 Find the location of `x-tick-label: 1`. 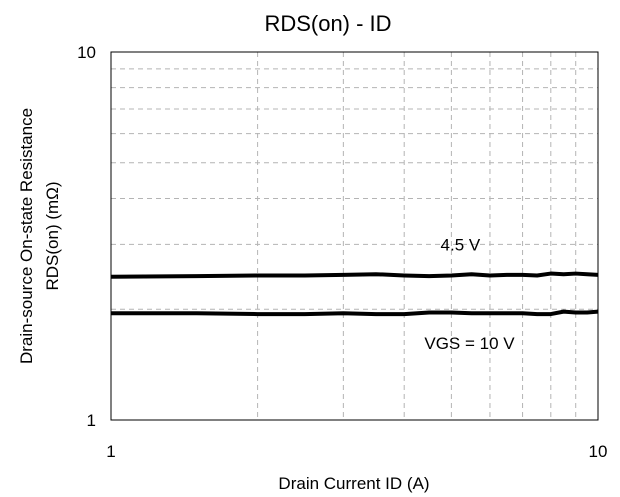

x-tick-label: 1 is located at coordinates (110, 451).